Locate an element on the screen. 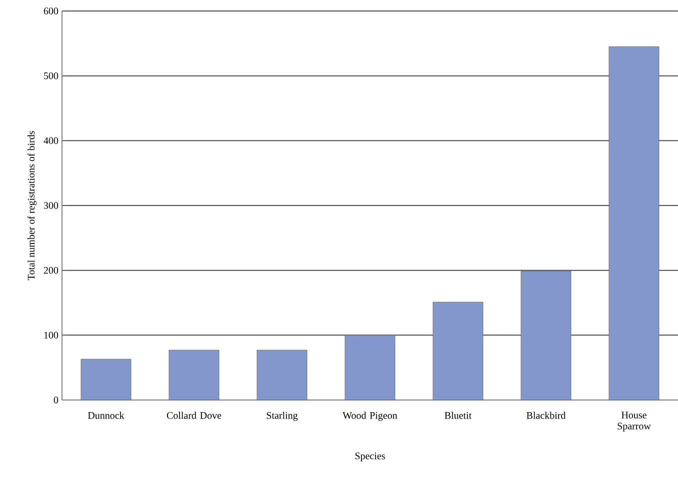 This screenshot has width=678, height=479. x-tick-label: House Sparrow is located at coordinates (634, 422).